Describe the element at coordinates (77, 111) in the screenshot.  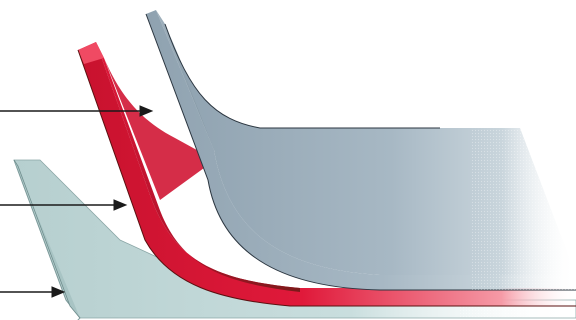
I see `top-layer-arrow` at that location.